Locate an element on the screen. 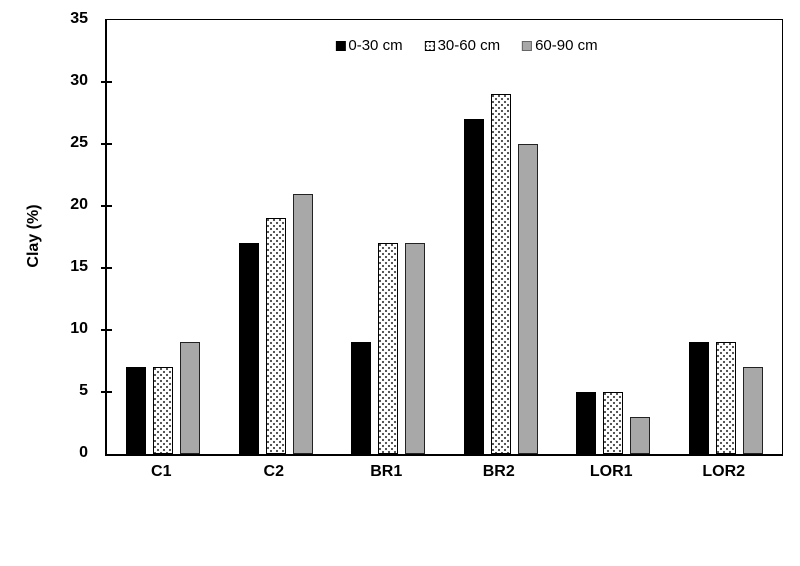  bar-lor1-60-90-cm is located at coordinates (640, 435).